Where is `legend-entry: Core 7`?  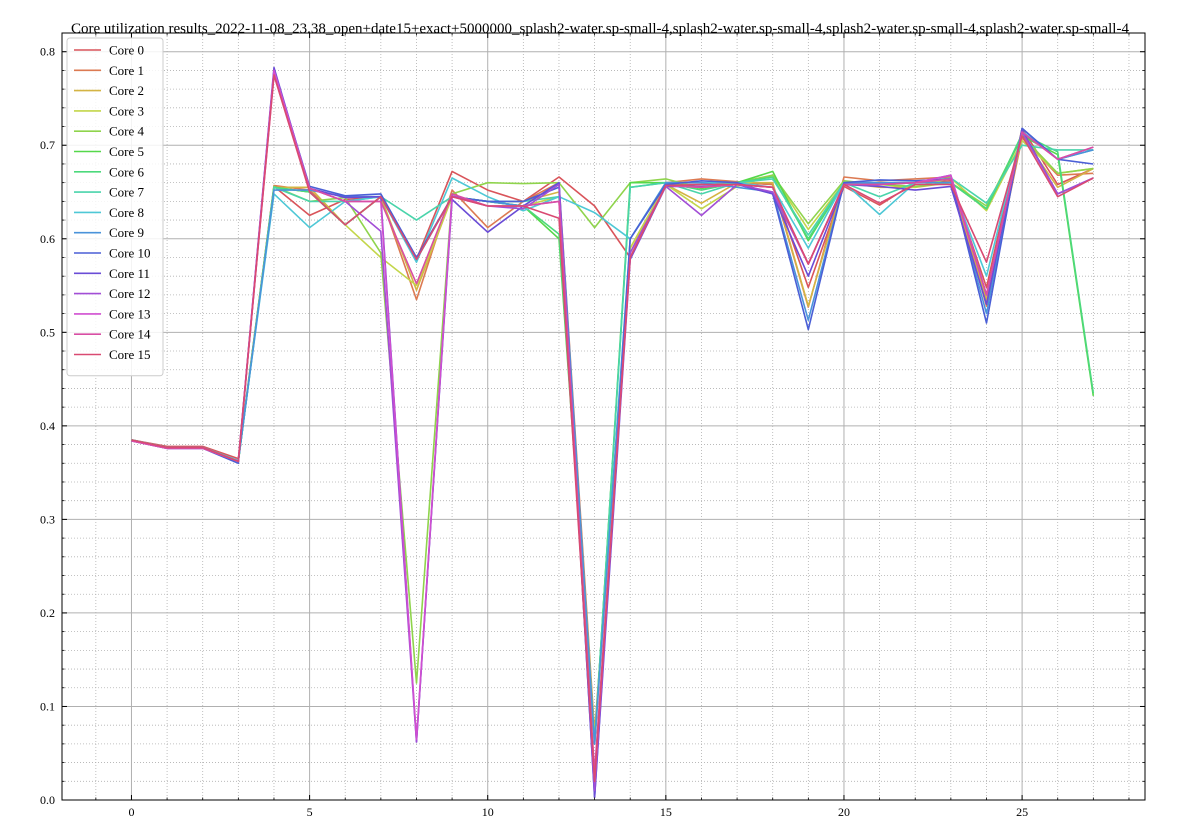 legend-entry: Core 7 is located at coordinates (109, 192).